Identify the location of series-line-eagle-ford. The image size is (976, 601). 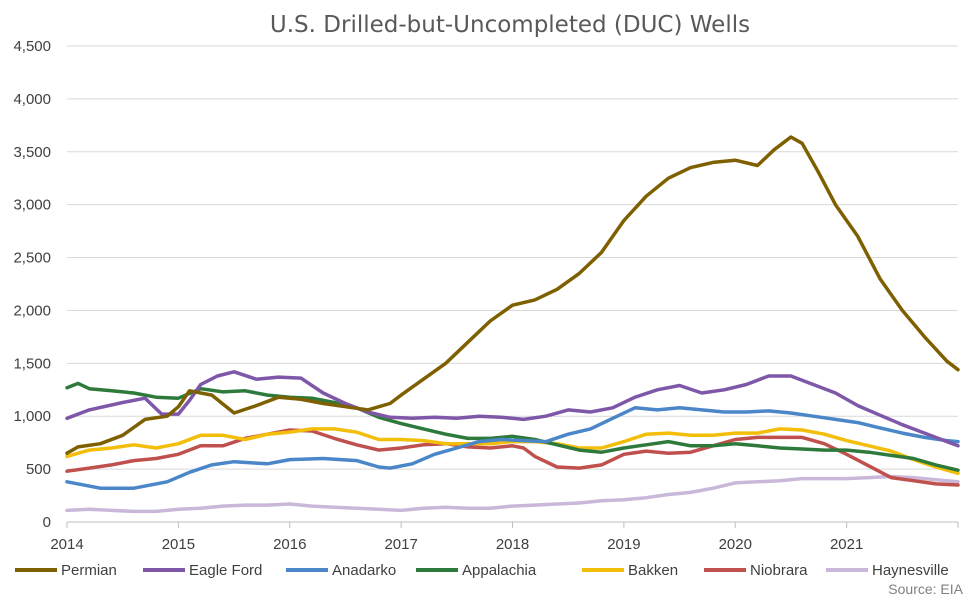
(512, 409).